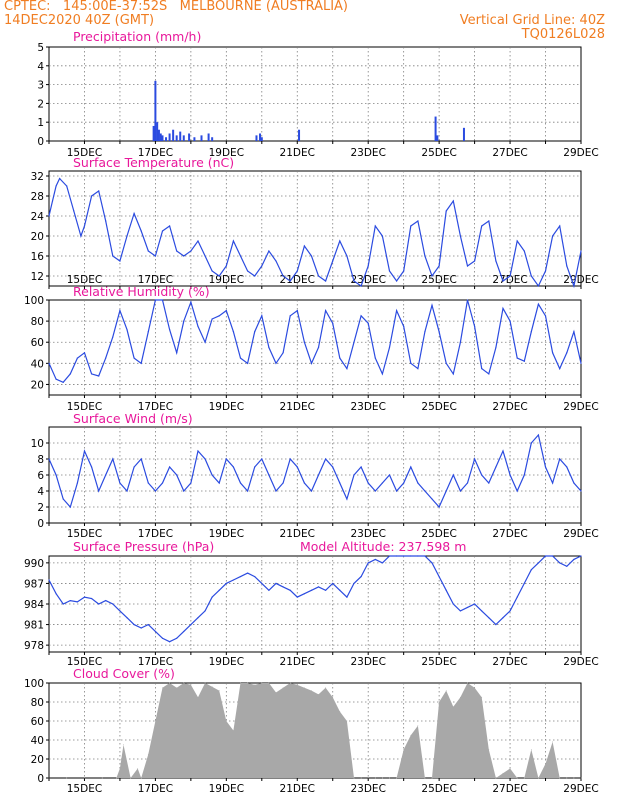 This screenshot has height=800, width=618. I want to click on date-header: 14DEC2020 40Z (GMT), so click(79, 20).